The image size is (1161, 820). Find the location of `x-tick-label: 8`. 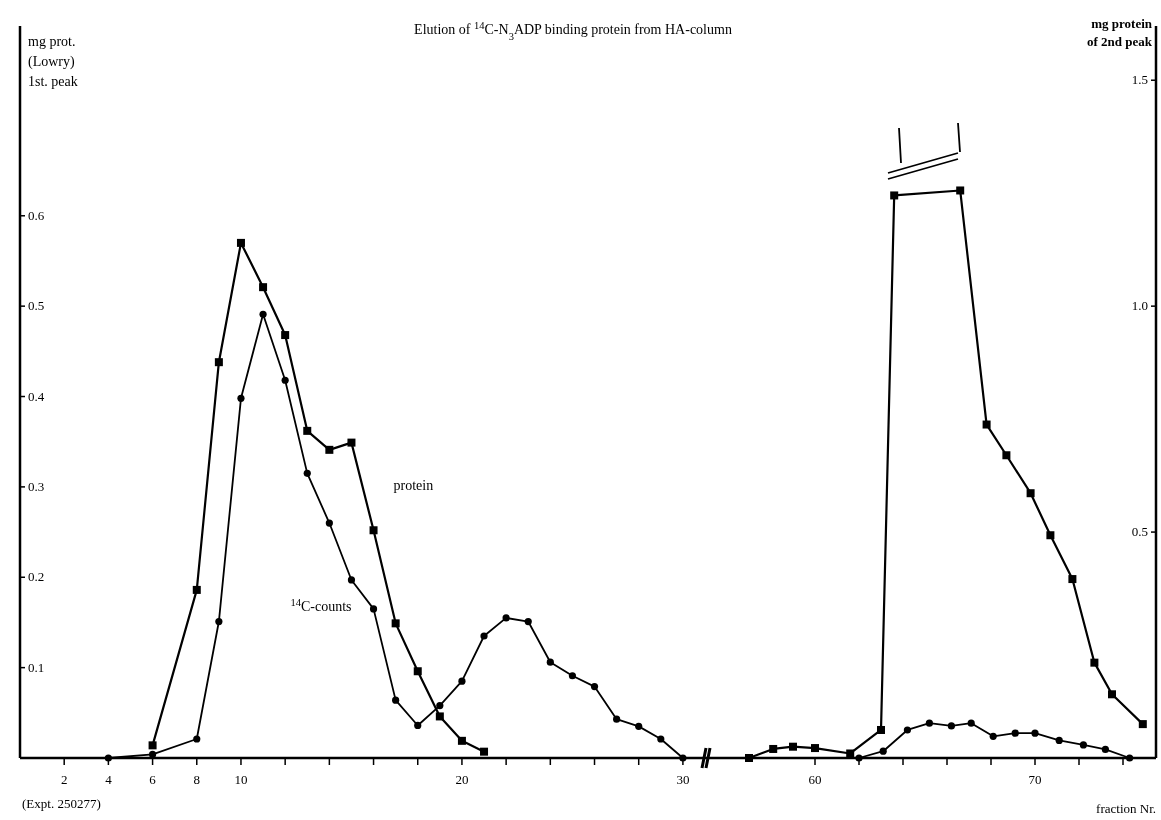

x-tick-label: 8 is located at coordinates (197, 779).